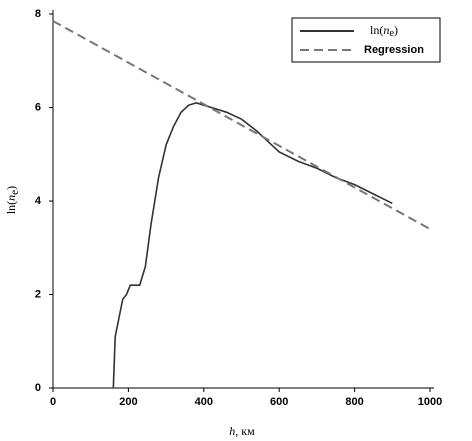 This screenshot has height=441, width=472. I want to click on legend-label: ln(ne), so click(384, 31).